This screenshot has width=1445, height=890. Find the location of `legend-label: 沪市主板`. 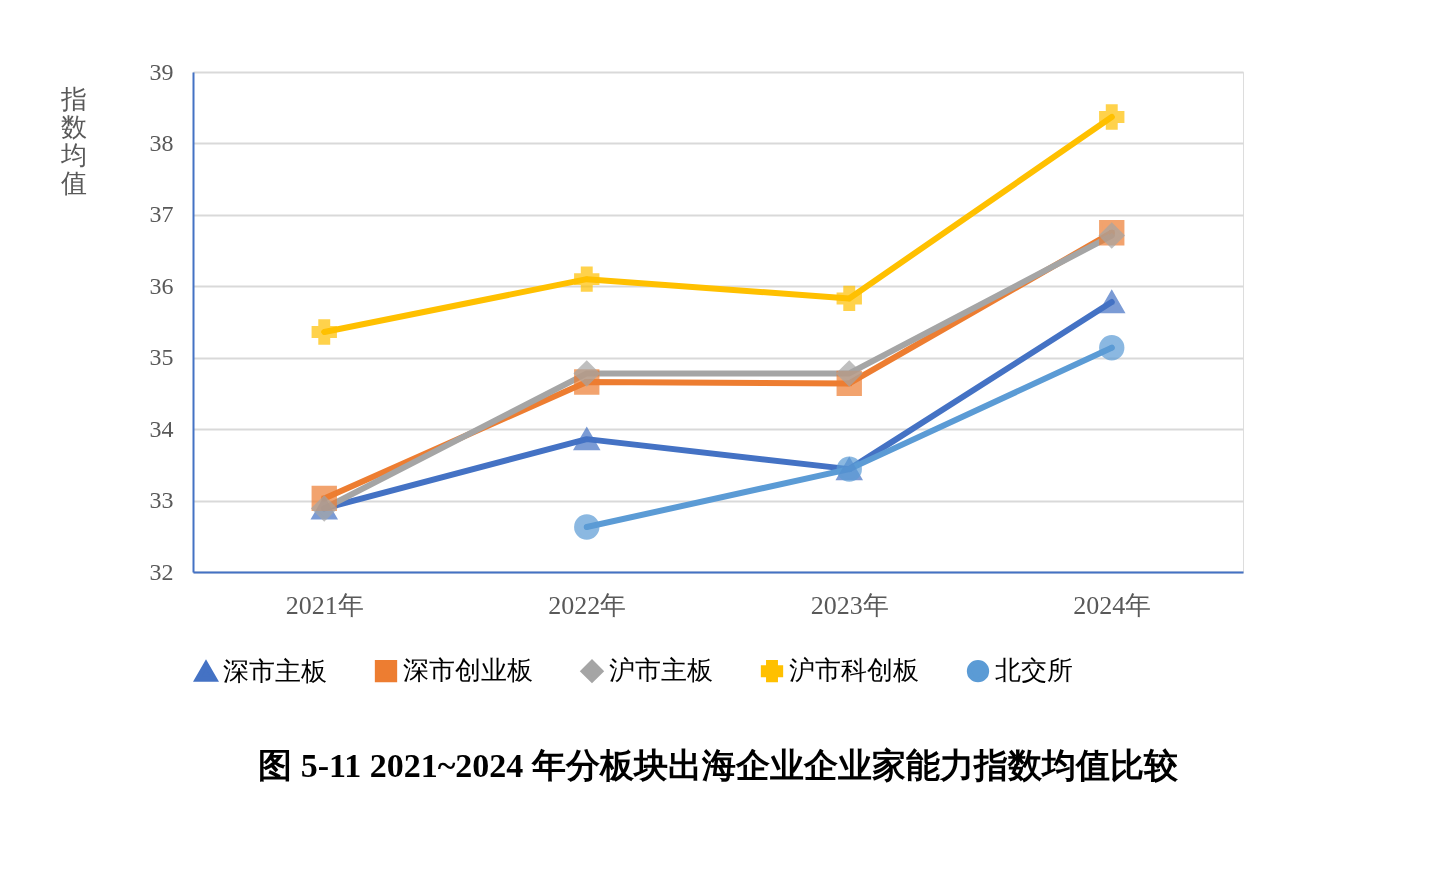

legend-label: 沪市主板 is located at coordinates (661, 670).